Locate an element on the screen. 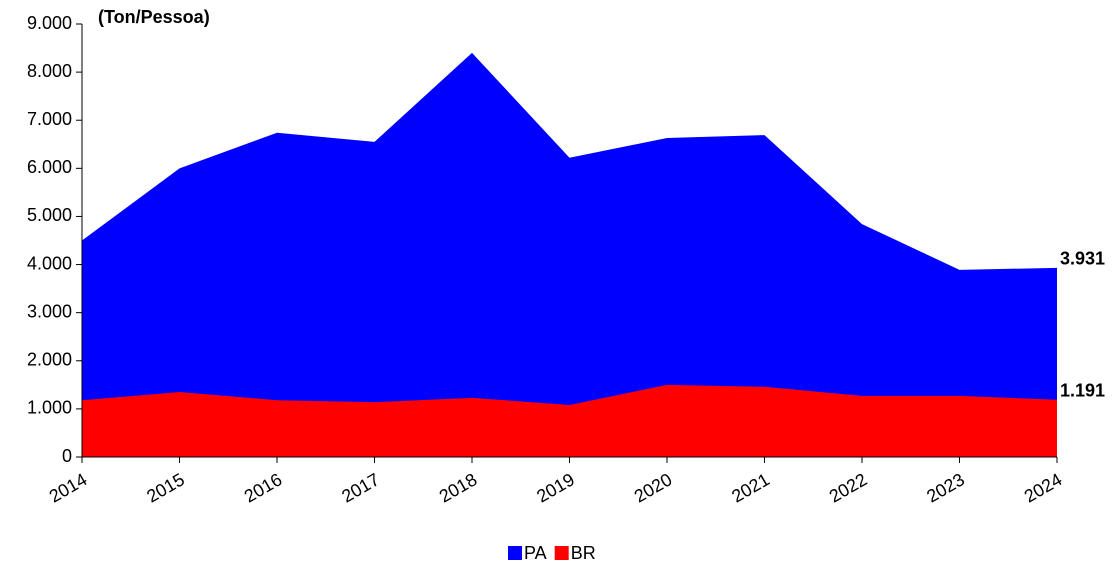 The width and height of the screenshot is (1113, 569). legend-label: BR is located at coordinates (583, 553).